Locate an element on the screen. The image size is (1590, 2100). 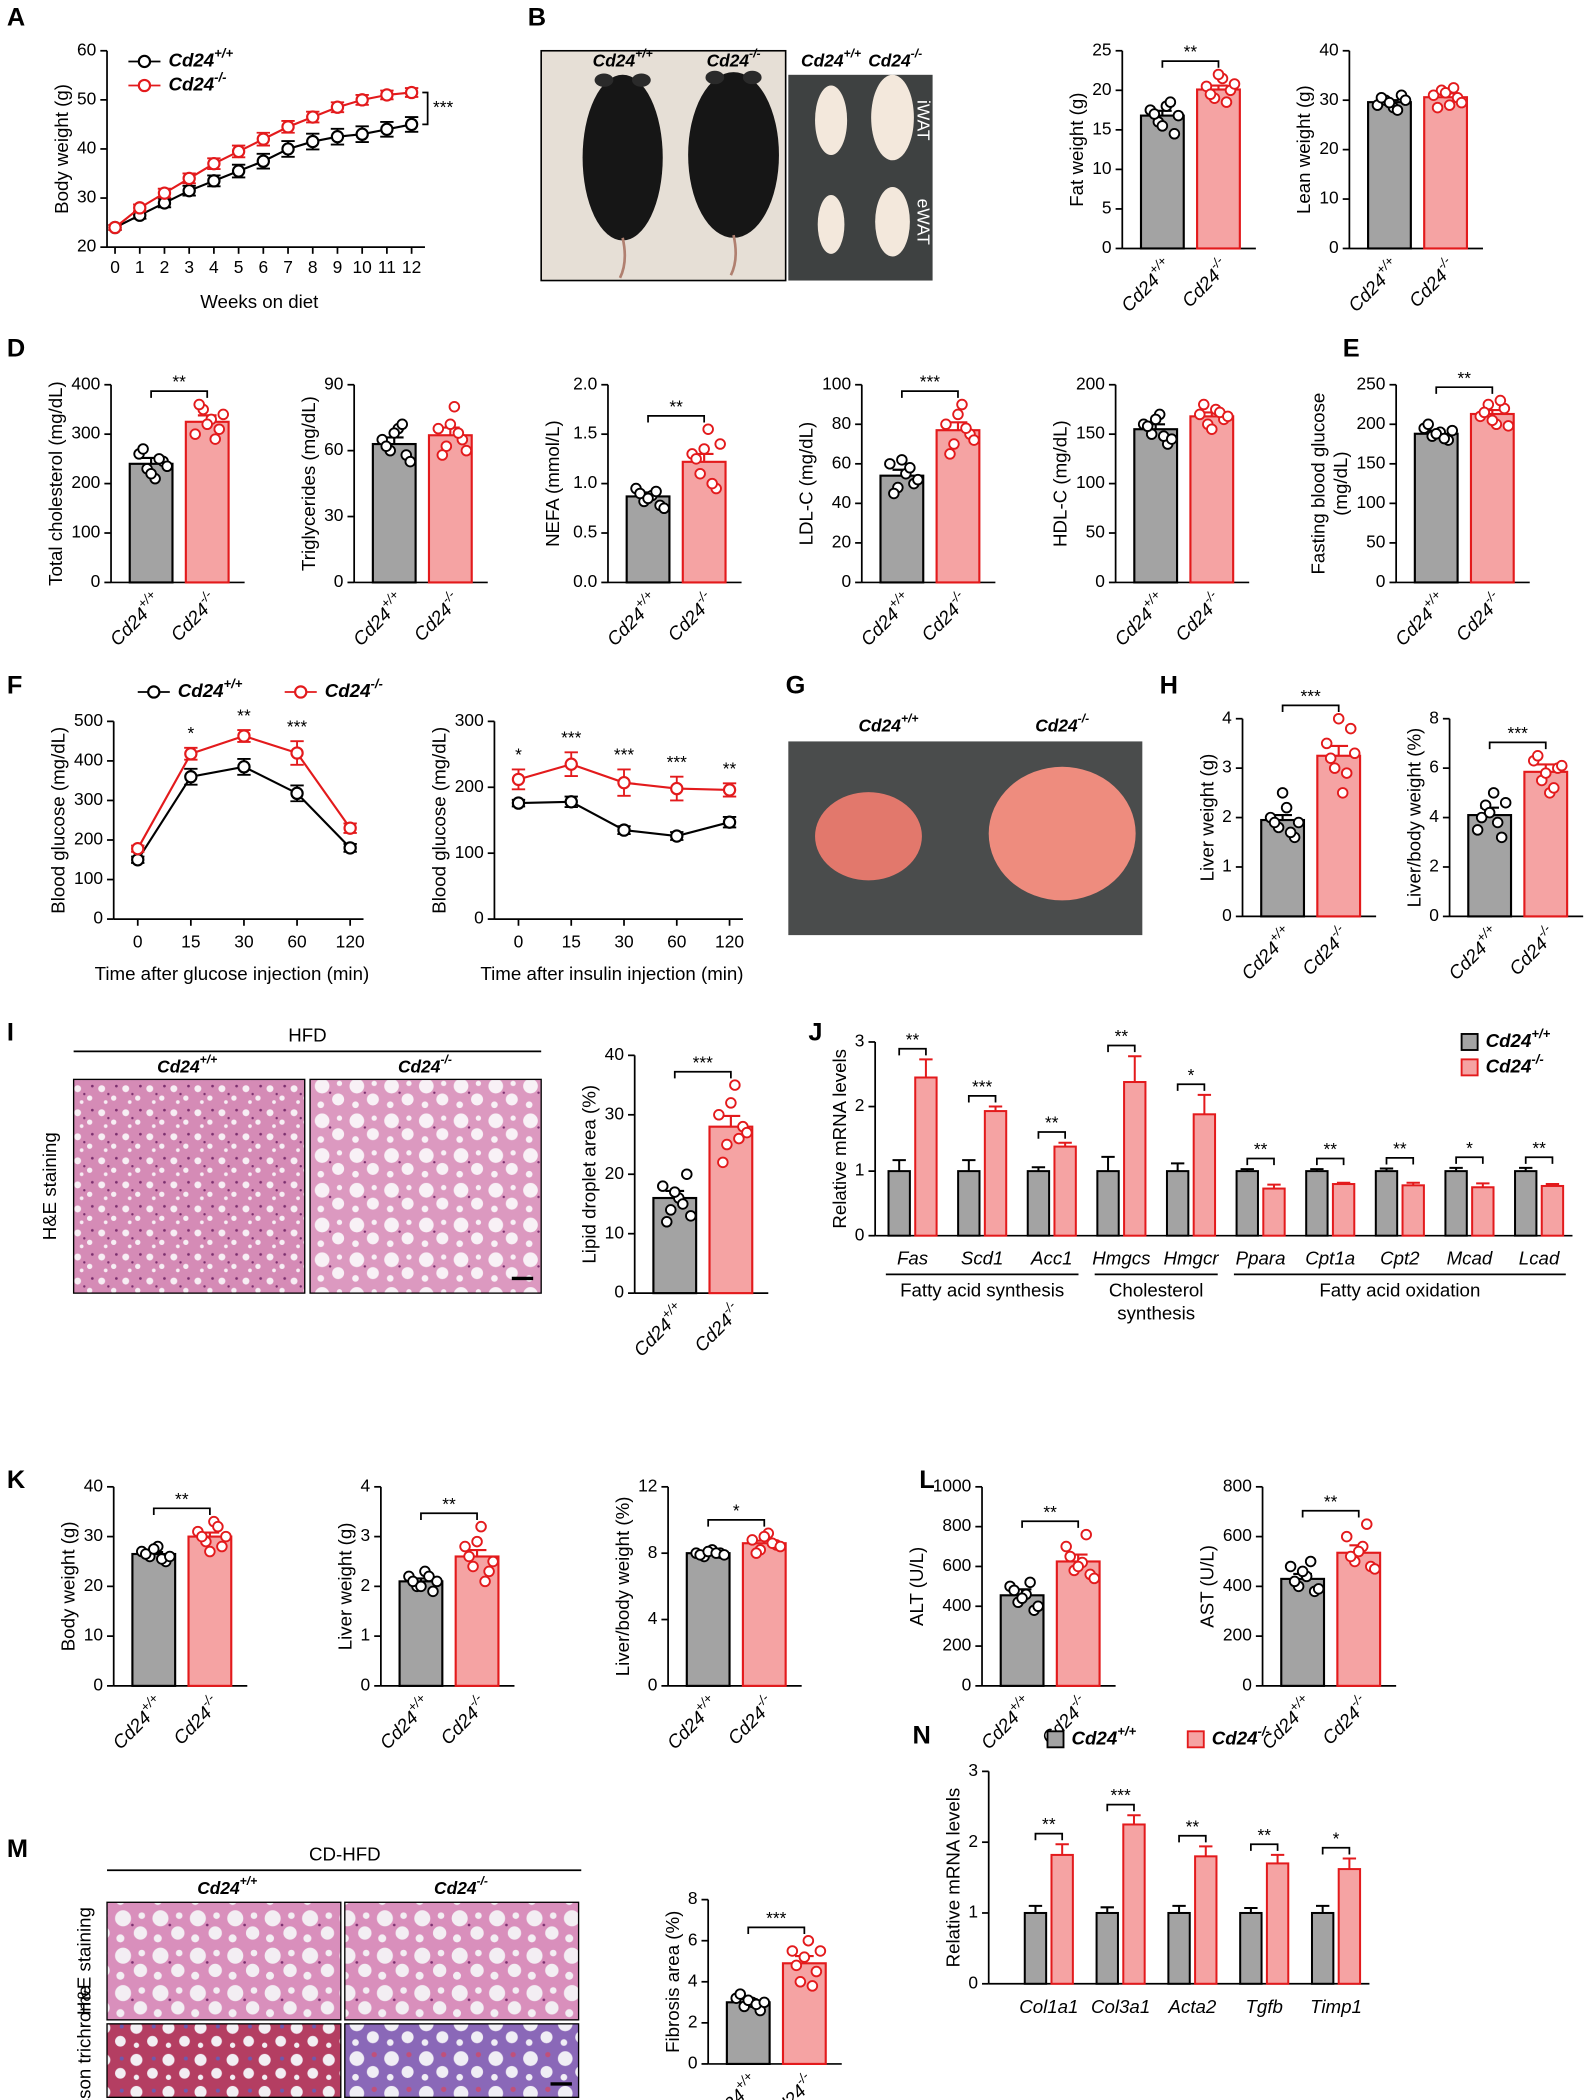
text-part: +/+ is located at coordinates (249, 1881).